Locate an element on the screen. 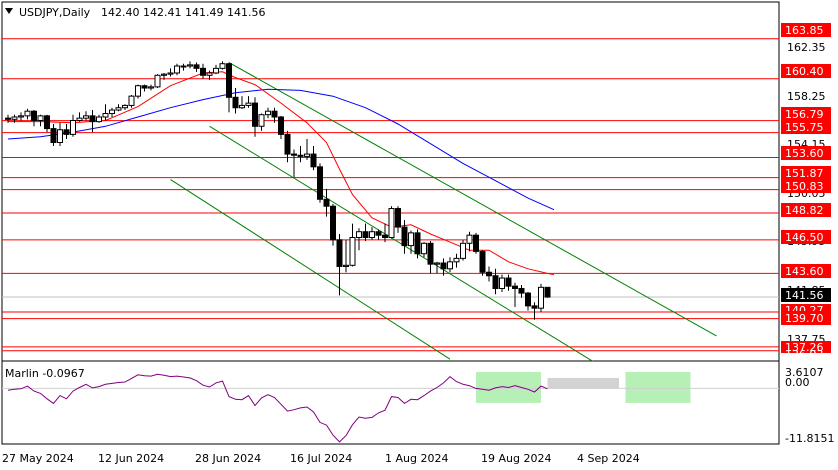 The image size is (838, 470). date-label: 19 Aug 2024 is located at coordinates (516, 458).